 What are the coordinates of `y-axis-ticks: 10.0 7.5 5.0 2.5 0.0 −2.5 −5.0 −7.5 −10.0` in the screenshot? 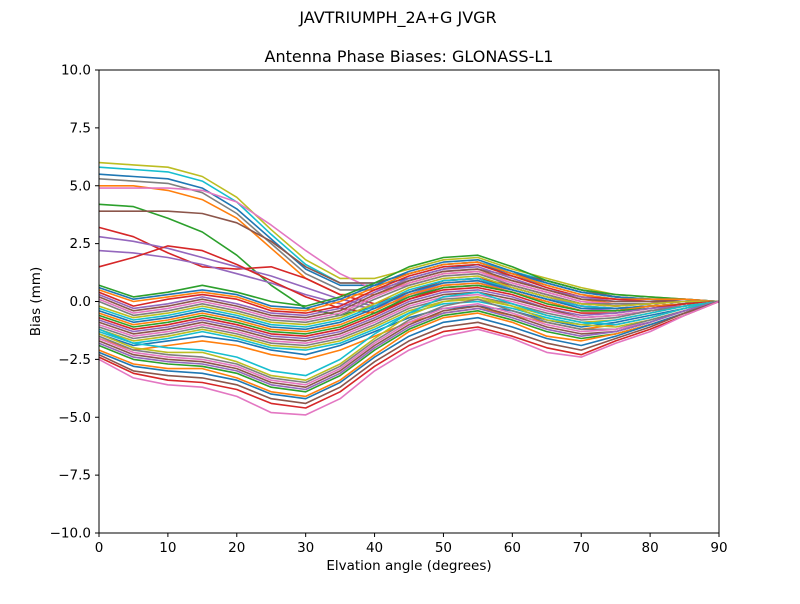 It's located at (74, 302).